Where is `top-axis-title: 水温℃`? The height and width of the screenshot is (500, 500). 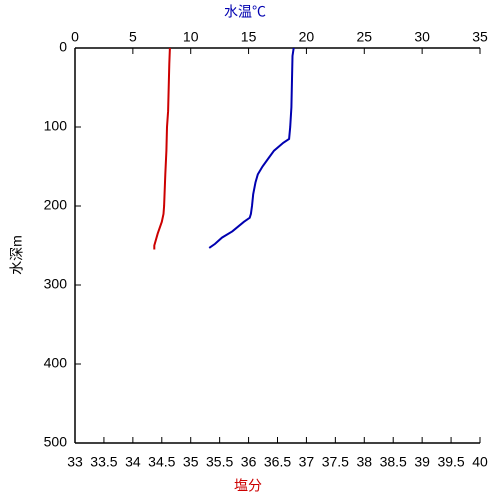
top-axis-title: 水温℃ is located at coordinates (245, 12).